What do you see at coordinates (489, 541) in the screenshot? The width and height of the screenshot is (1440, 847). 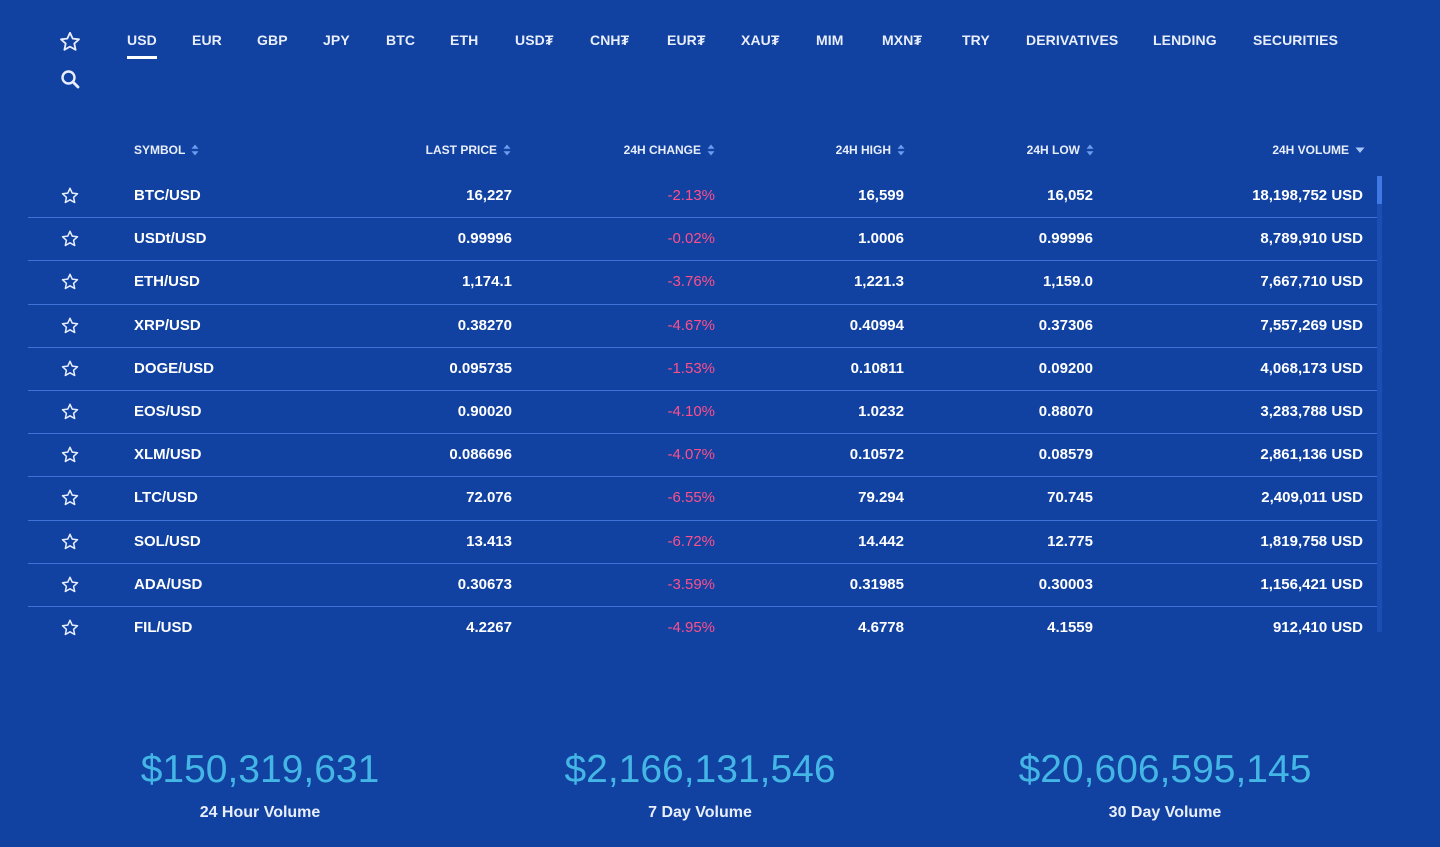 I see `last-price-cell: 13.413` at bounding box center [489, 541].